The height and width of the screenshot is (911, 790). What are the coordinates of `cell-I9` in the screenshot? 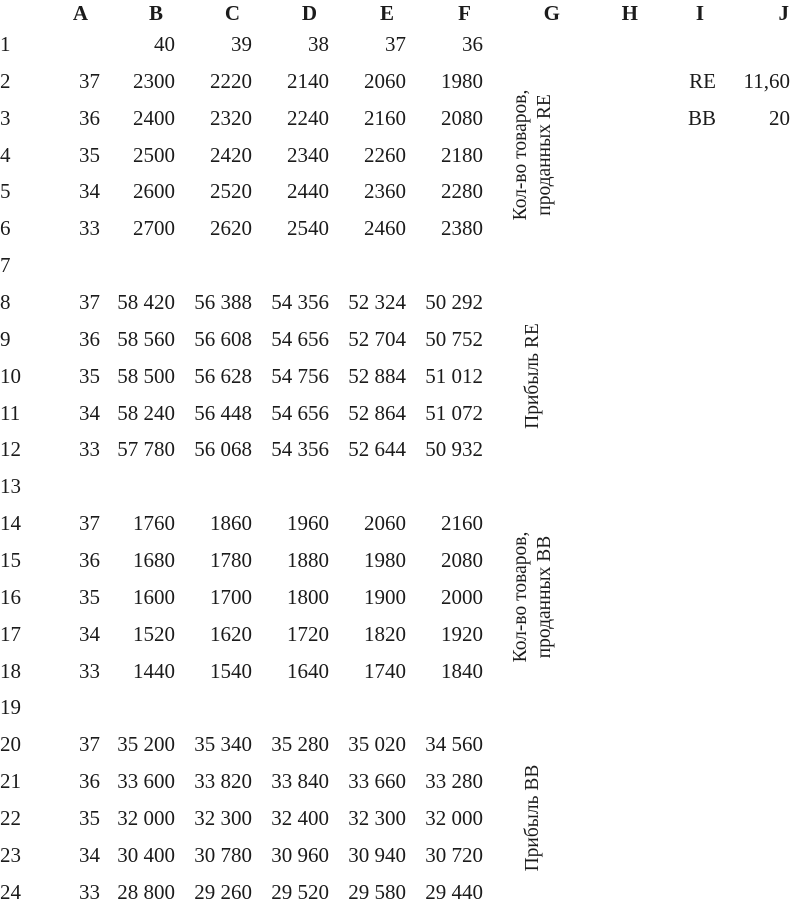 It's located at (683, 339).